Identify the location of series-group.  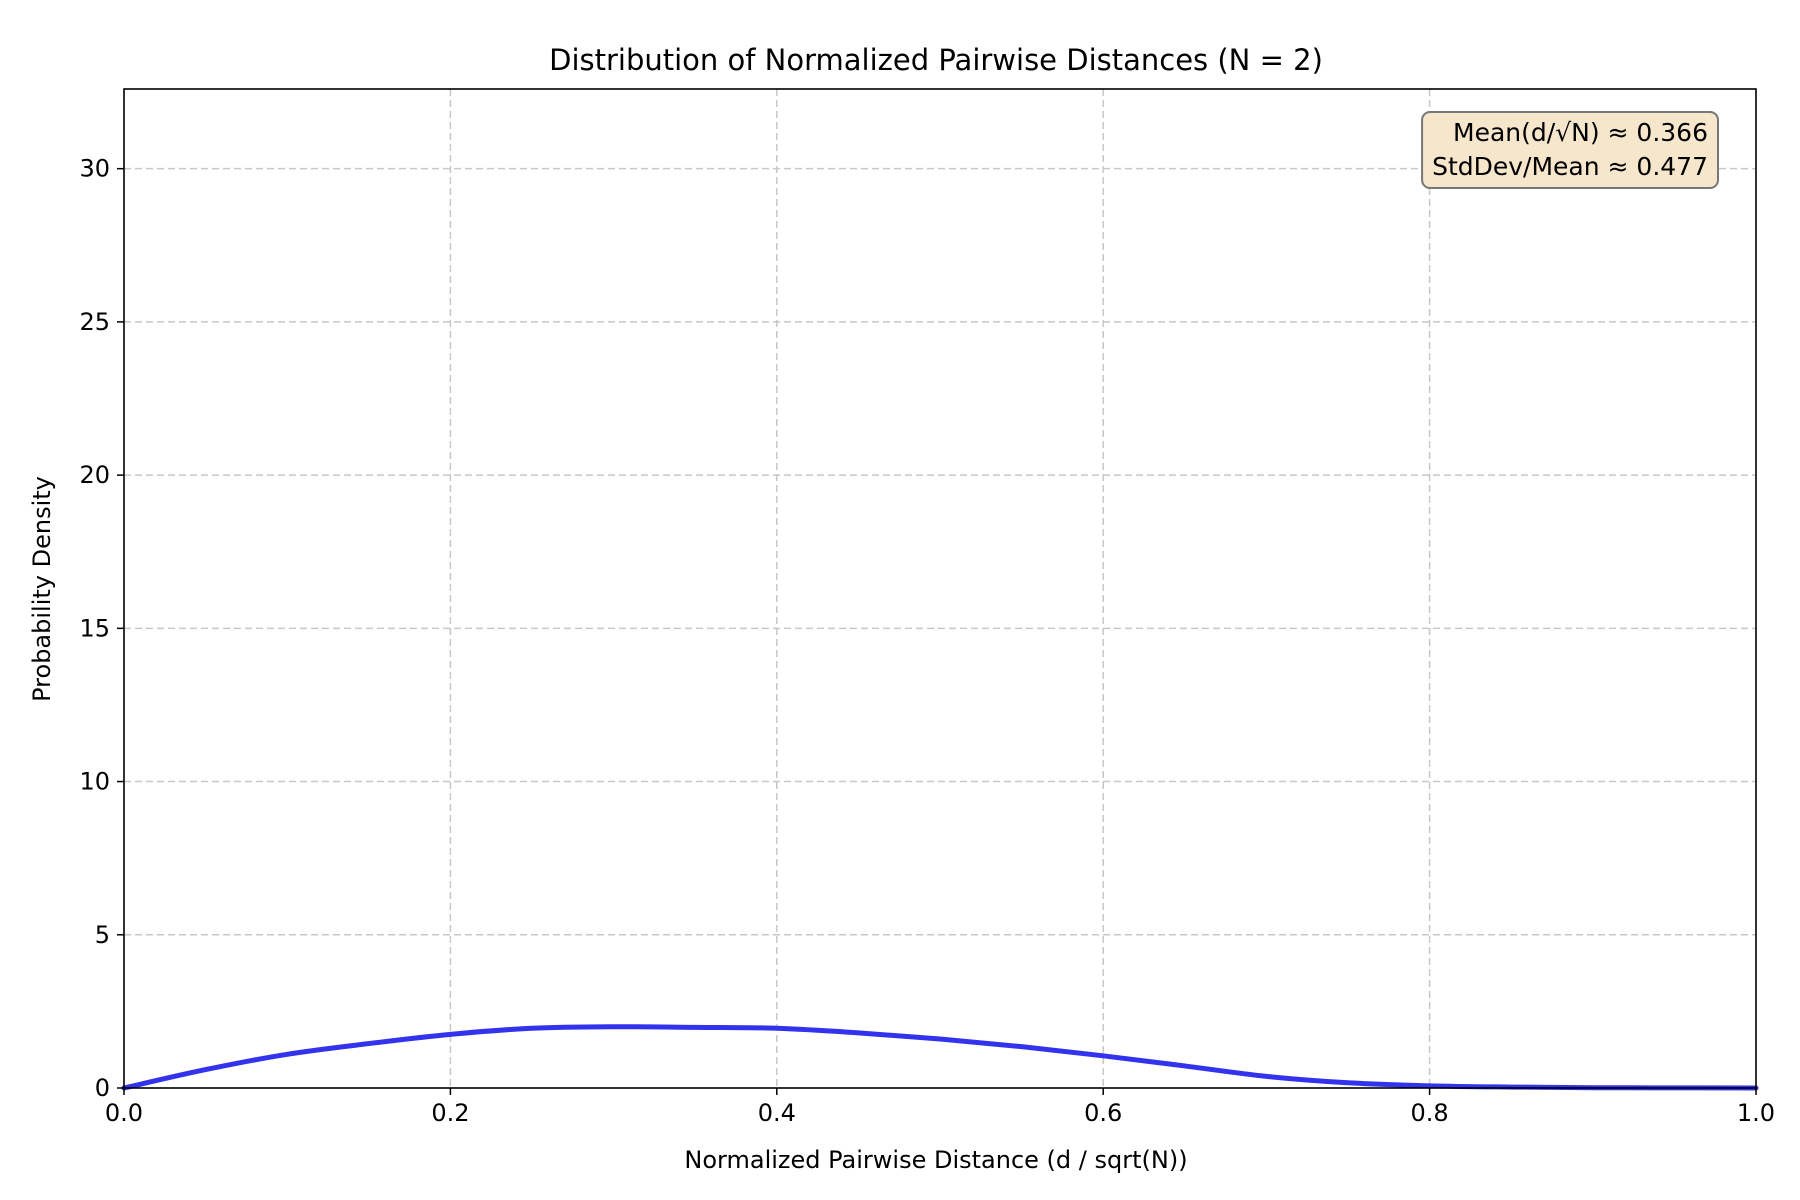
(940, 1057).